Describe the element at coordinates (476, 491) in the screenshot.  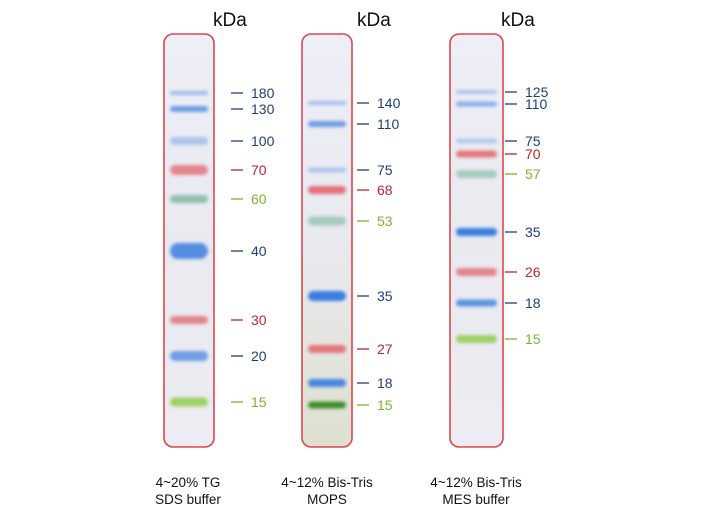
I see `caption-mes: 4~12% Bis-Tris MES buffer` at that location.